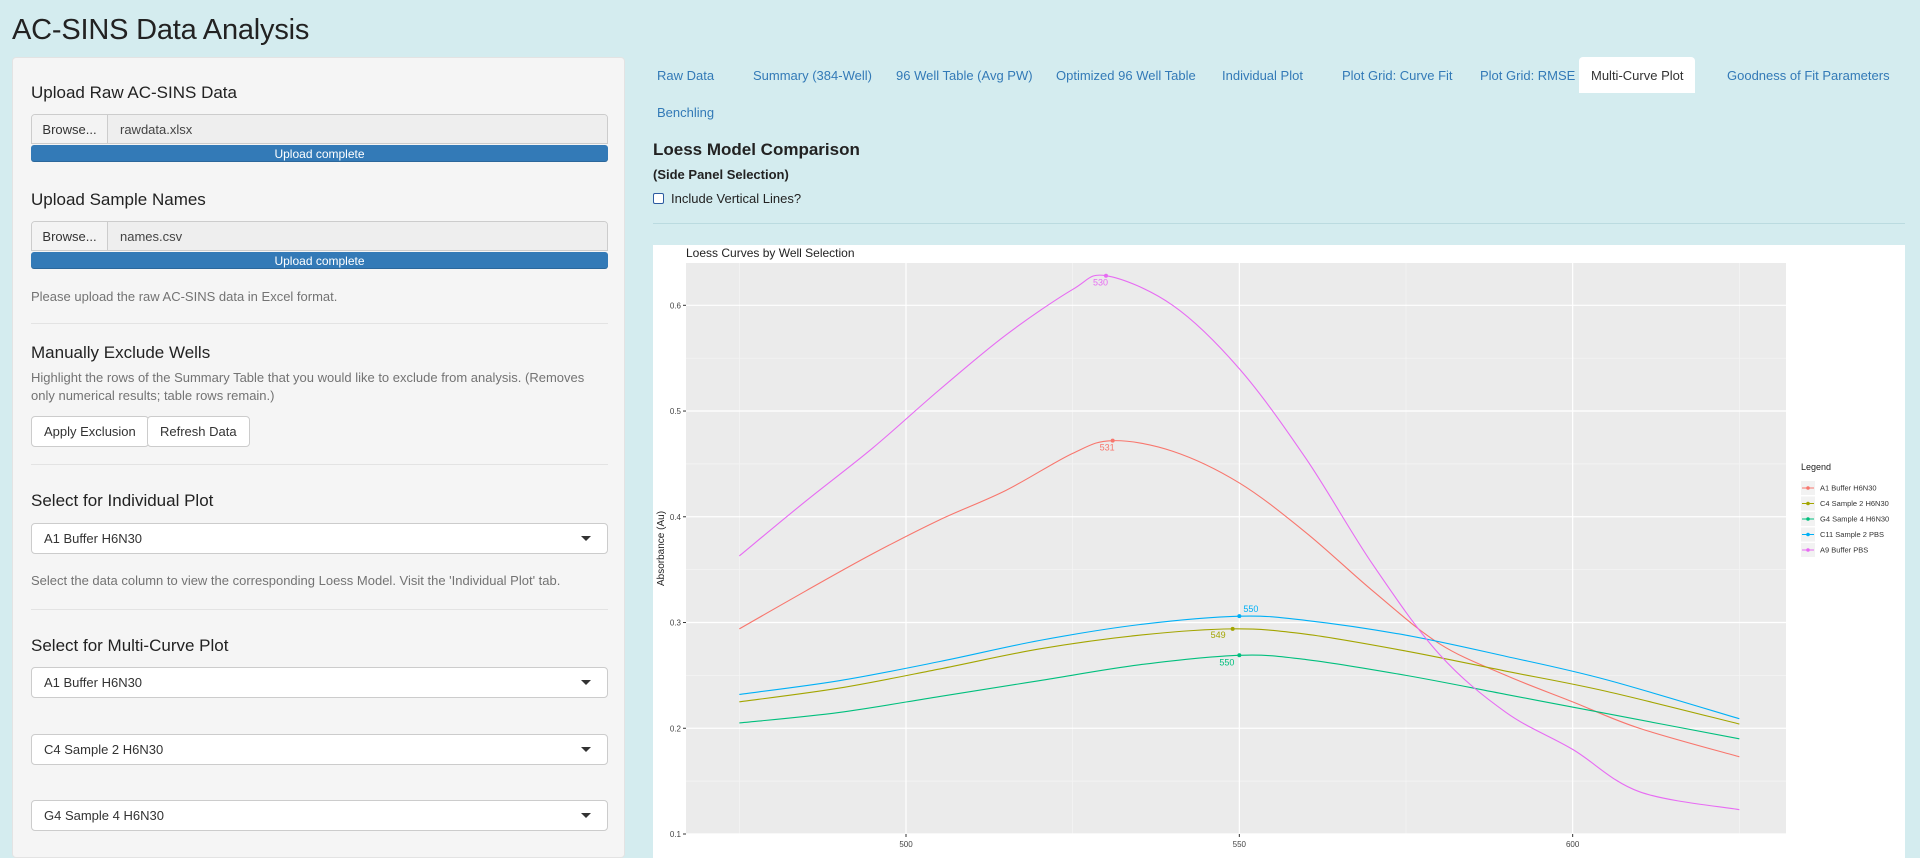 Image resolution: width=1920 pixels, height=858 pixels. What do you see at coordinates (118, 199) in the screenshot?
I see `upload-names-title: Upload Sample Names` at bounding box center [118, 199].